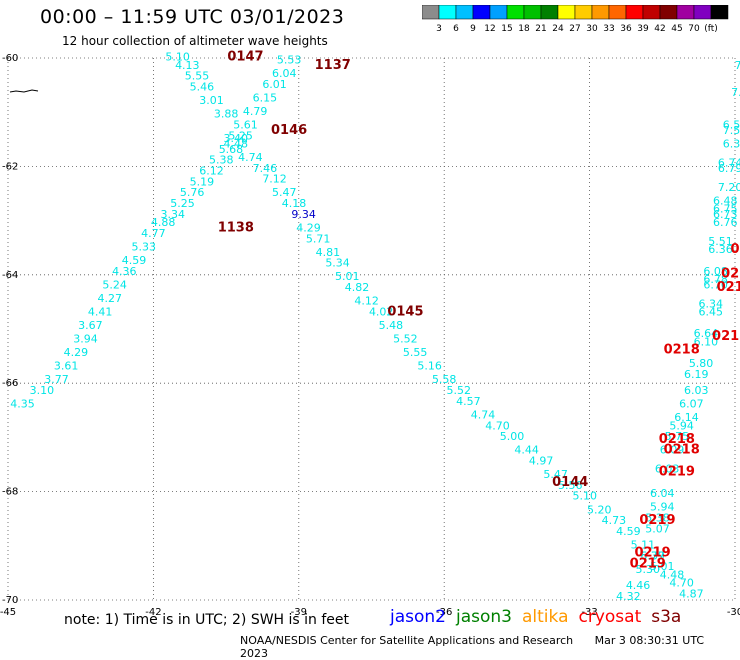 Image resolution: width=740 pixels, height=660 pixels. What do you see at coordinates (643, 28) in the screenshot?
I see `colorbar-label: 39` at bounding box center [643, 28].